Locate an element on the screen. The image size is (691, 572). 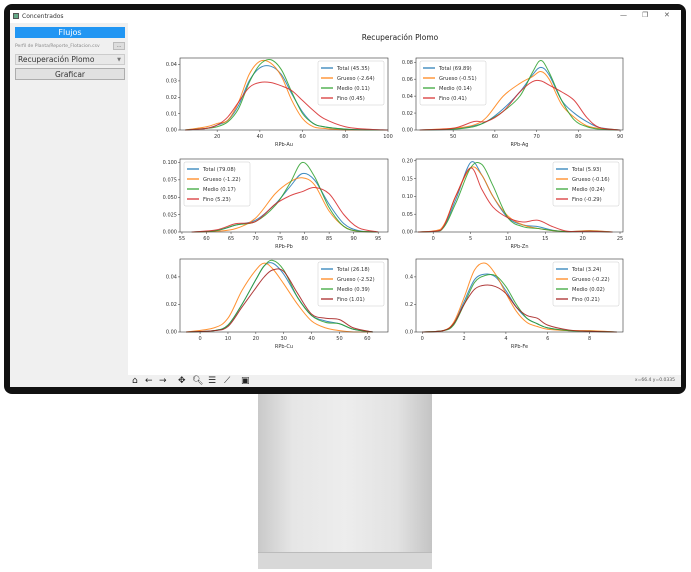
graficar-button: Graficar is located at coordinates (70, 74).